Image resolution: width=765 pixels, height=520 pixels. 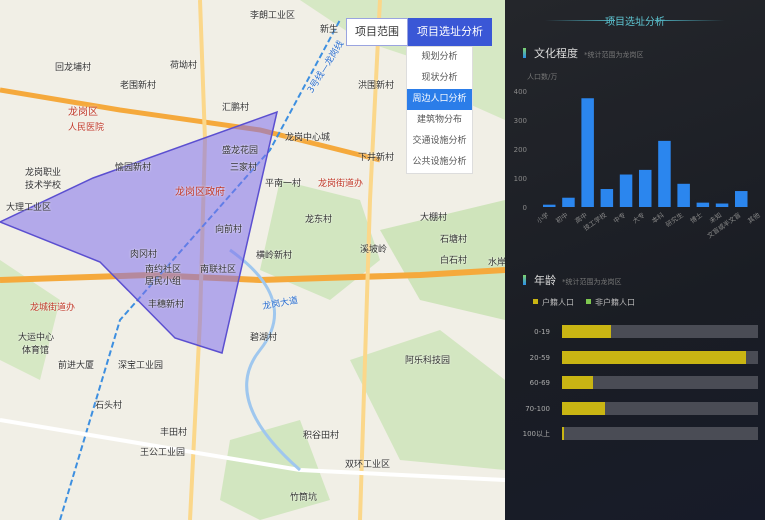 I want to click on map-label: 积谷田村, so click(x=321, y=436).